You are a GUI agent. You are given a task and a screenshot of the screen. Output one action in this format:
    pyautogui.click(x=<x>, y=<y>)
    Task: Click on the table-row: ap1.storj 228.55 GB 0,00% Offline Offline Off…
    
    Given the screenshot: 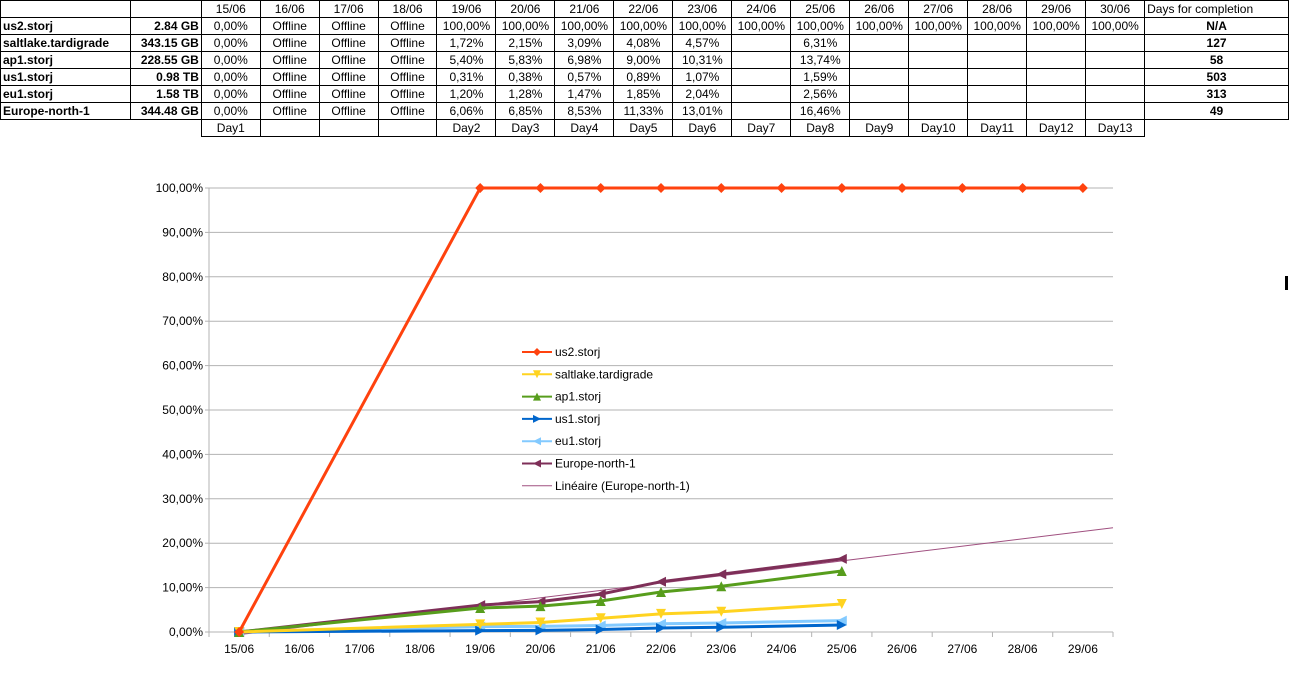 What is the action you would take?
    pyautogui.click(x=644, y=60)
    